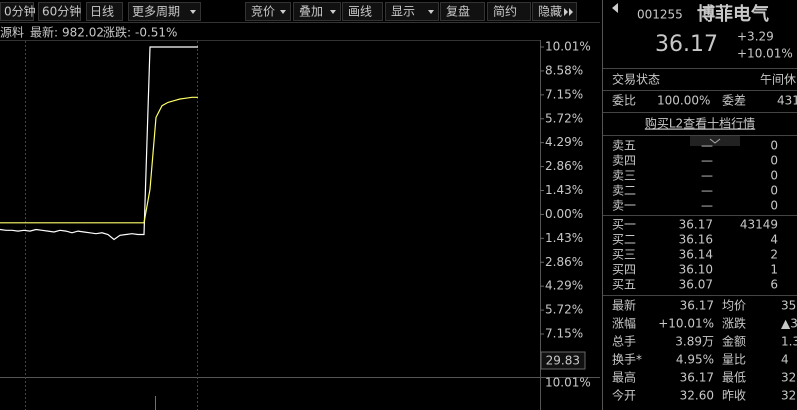  What do you see at coordinates (624, 395) in the screenshot?
I see `stat-label: 今开` at bounding box center [624, 395].